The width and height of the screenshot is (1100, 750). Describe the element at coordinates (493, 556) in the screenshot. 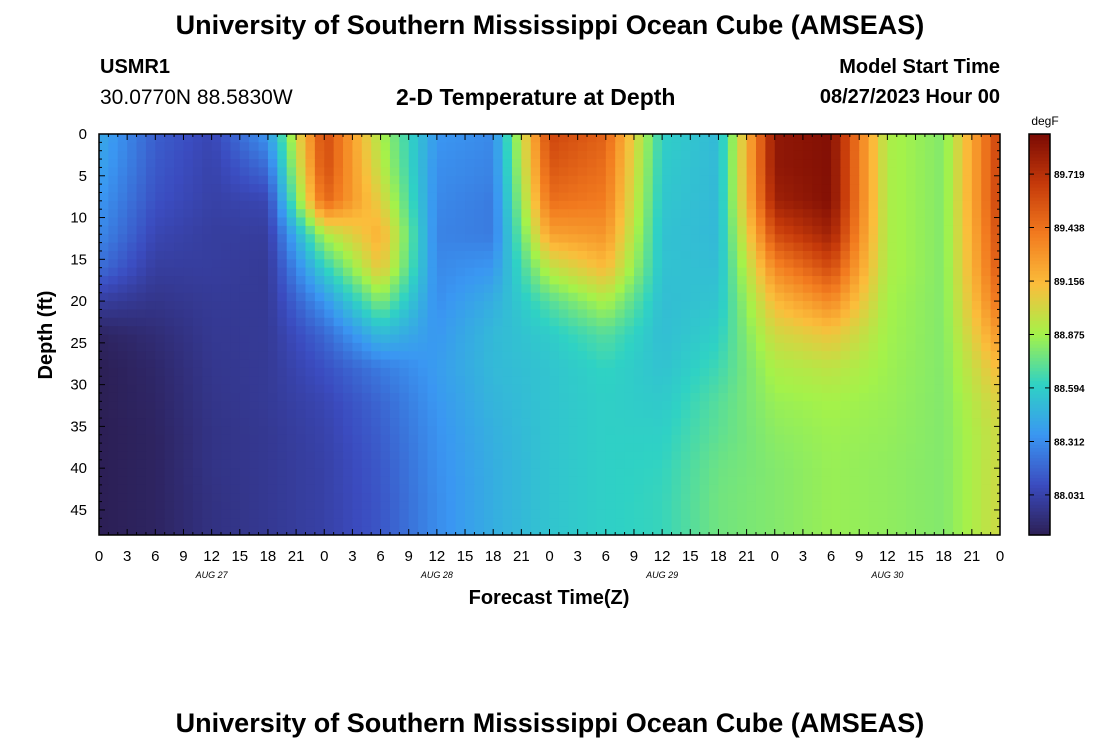

I see `x-tick-label: 18` at that location.